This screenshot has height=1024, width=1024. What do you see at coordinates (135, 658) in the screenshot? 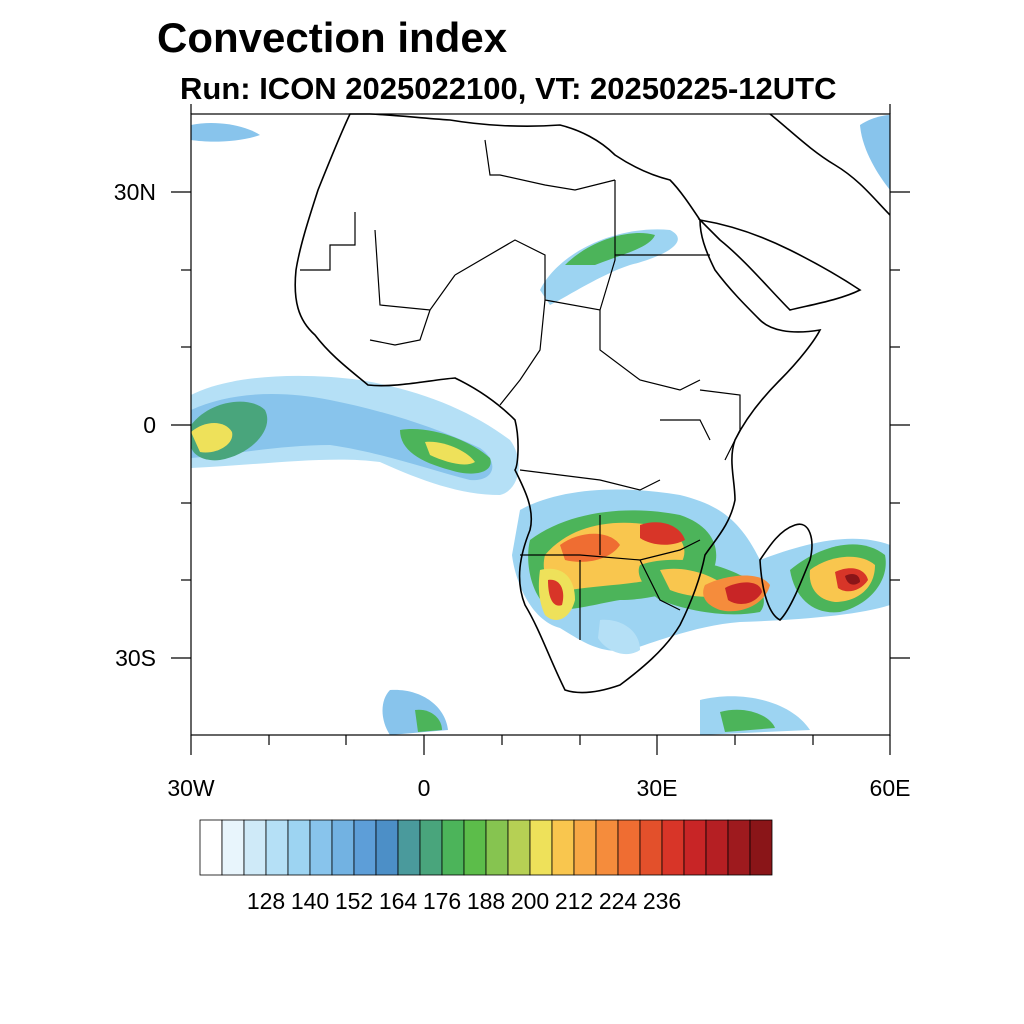
I see `lat-label-30s: 30S` at bounding box center [135, 658].